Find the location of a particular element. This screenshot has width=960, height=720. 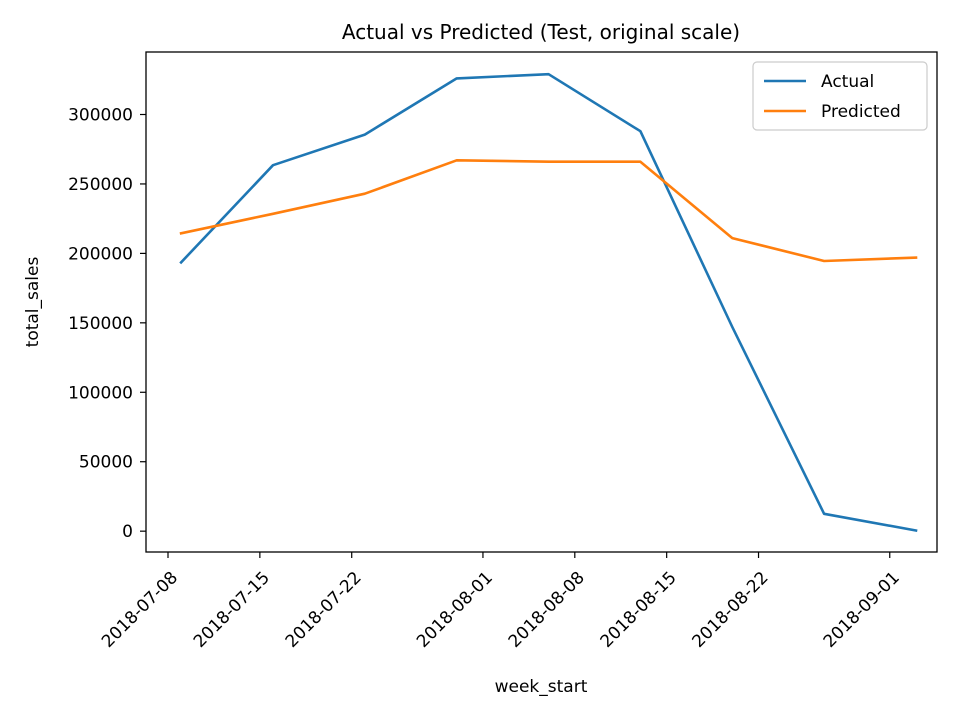

y-tick-label: 250000 is located at coordinates (100, 185).